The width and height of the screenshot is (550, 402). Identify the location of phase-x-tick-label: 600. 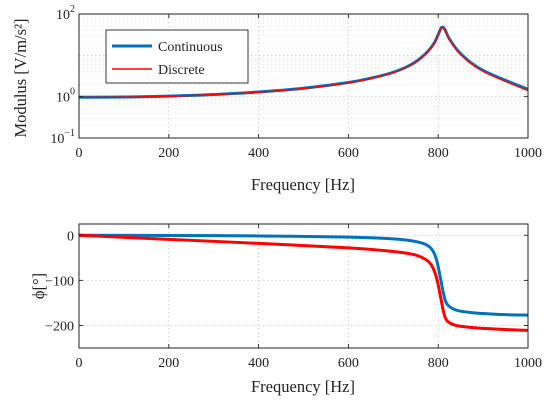
(348, 363).